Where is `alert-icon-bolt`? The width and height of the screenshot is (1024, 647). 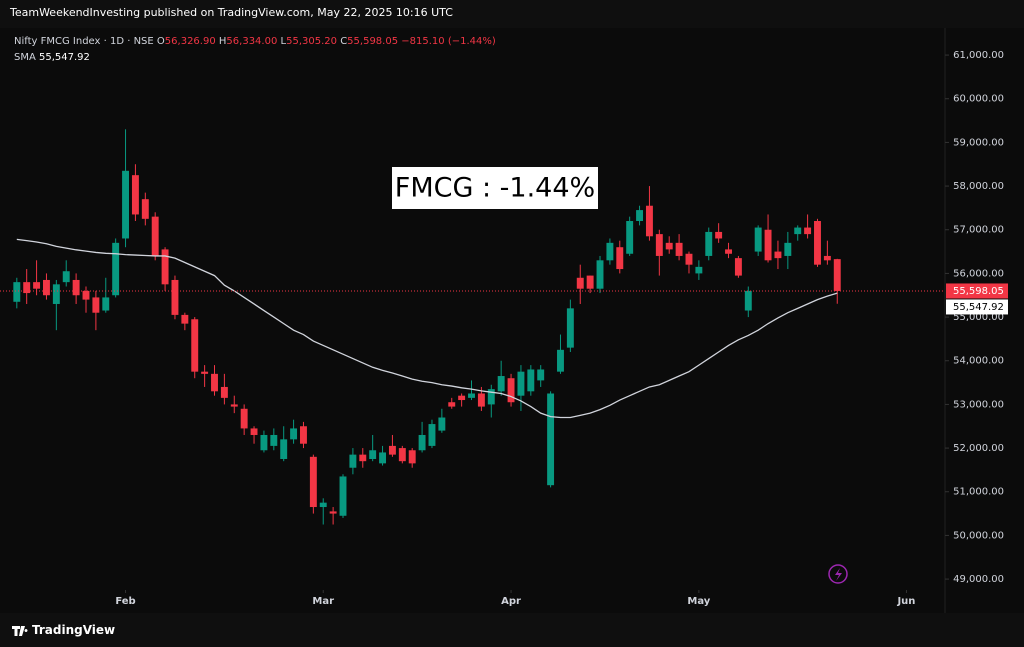
alert-icon-bolt is located at coordinates (838, 574).